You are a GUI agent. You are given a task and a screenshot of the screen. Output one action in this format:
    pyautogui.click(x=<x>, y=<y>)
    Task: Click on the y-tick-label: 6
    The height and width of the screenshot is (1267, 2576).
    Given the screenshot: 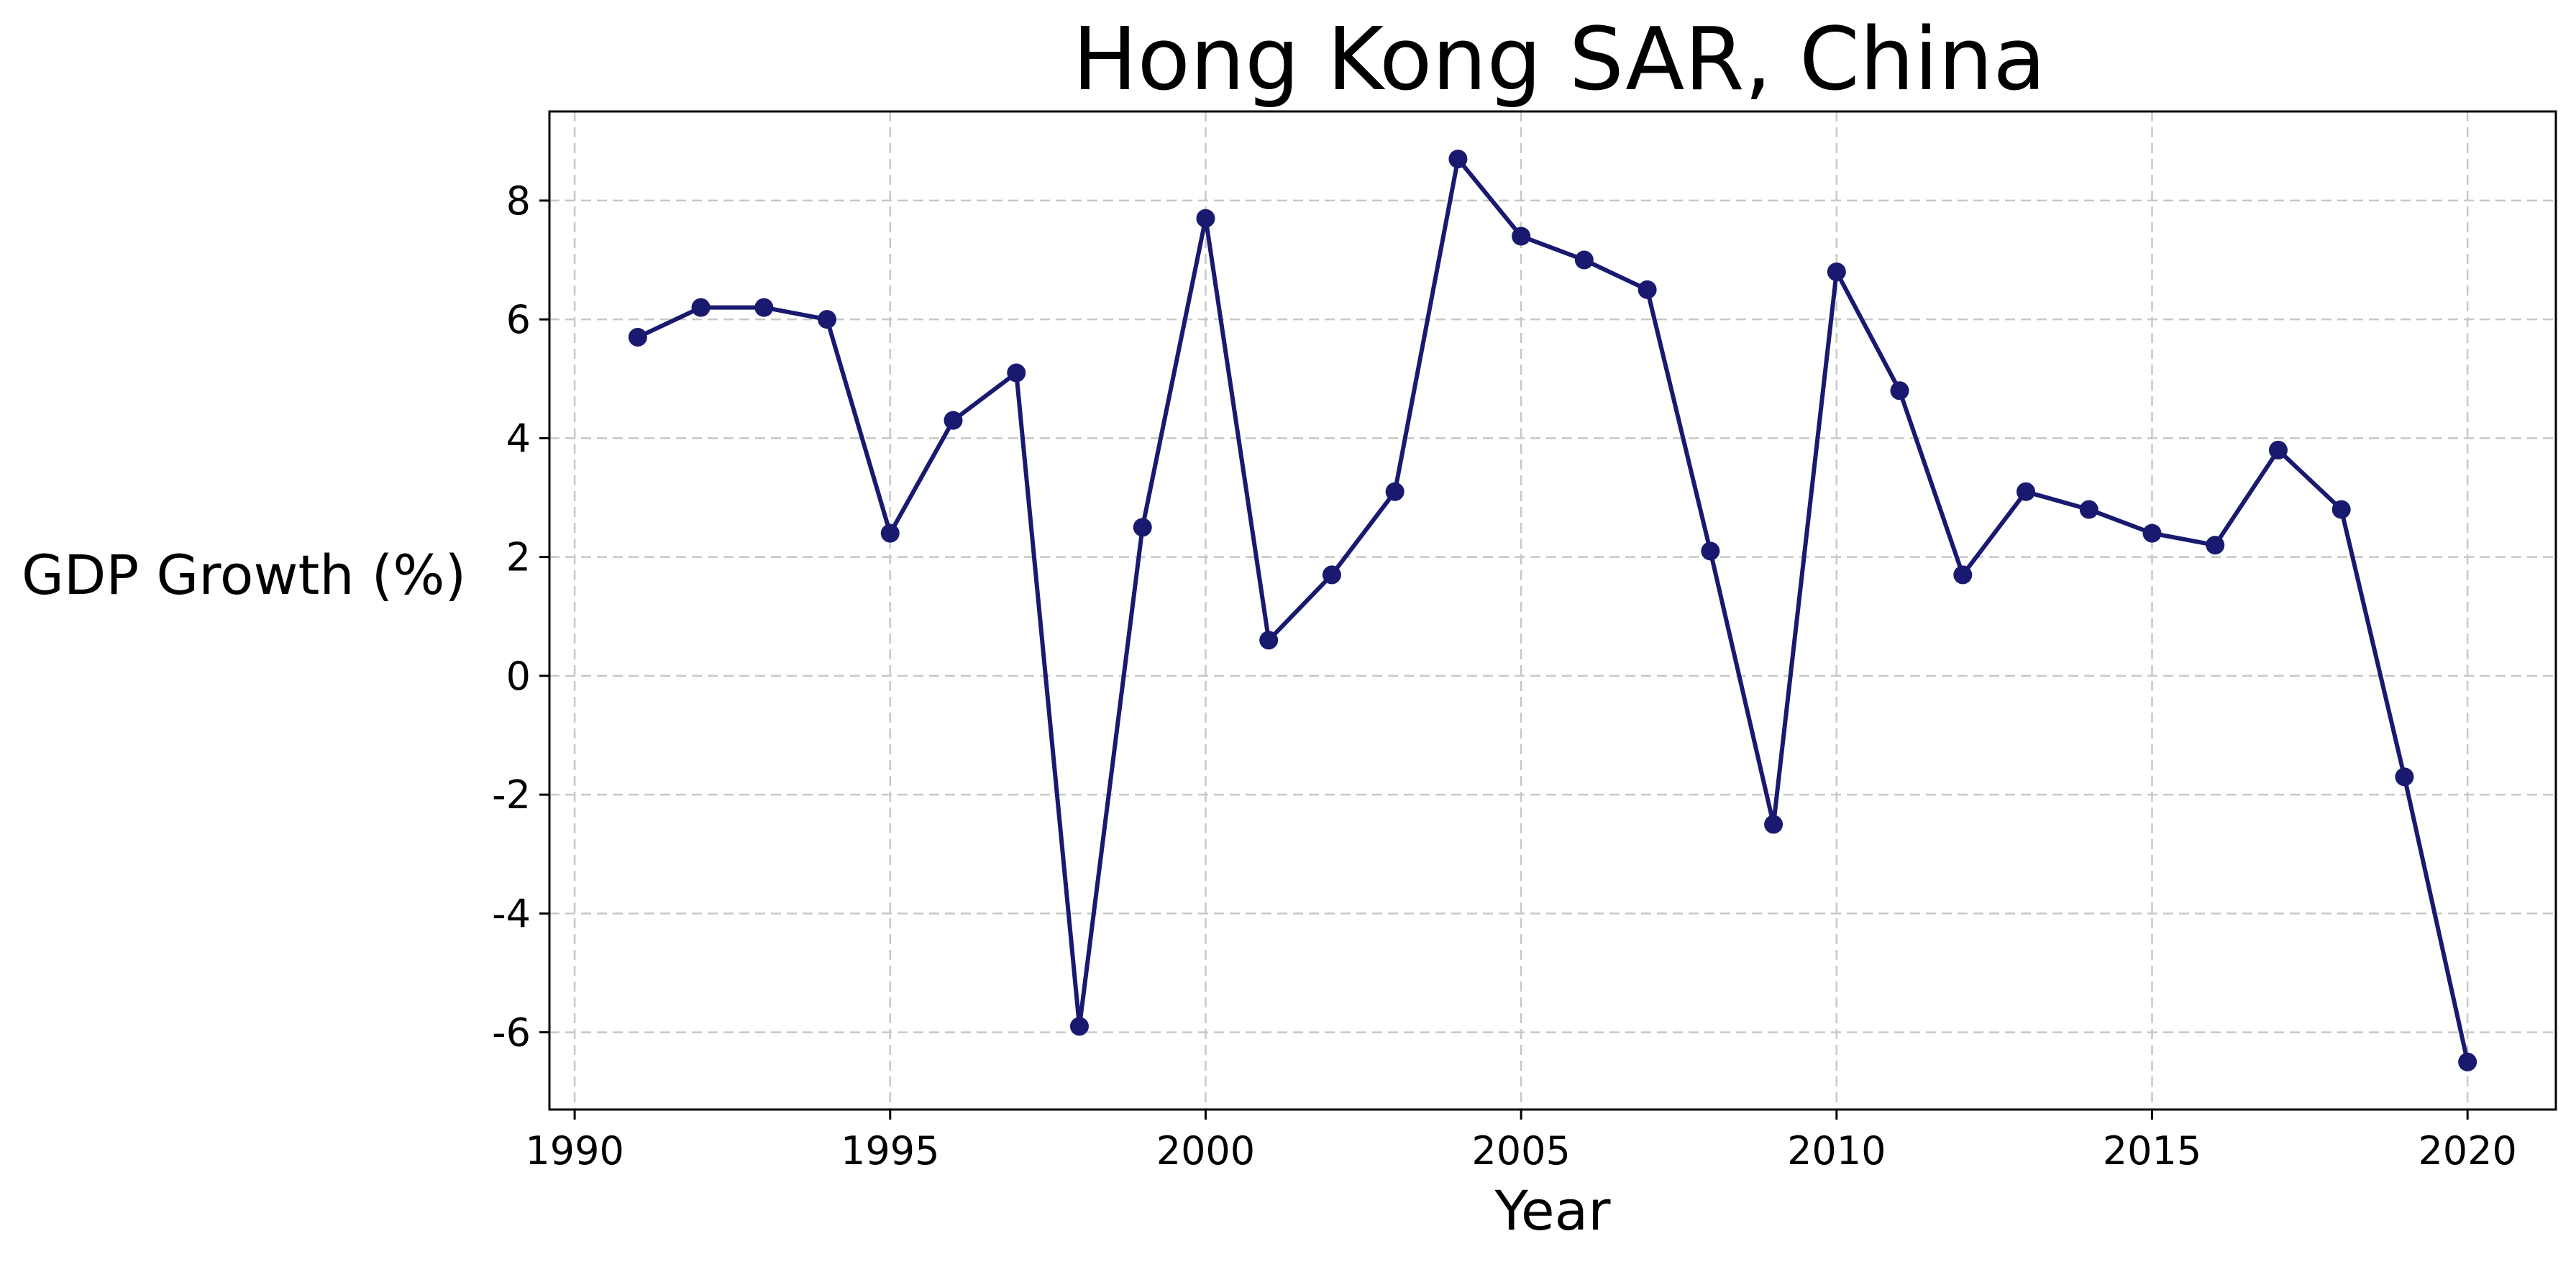 What is the action you would take?
    pyautogui.click(x=518, y=319)
    